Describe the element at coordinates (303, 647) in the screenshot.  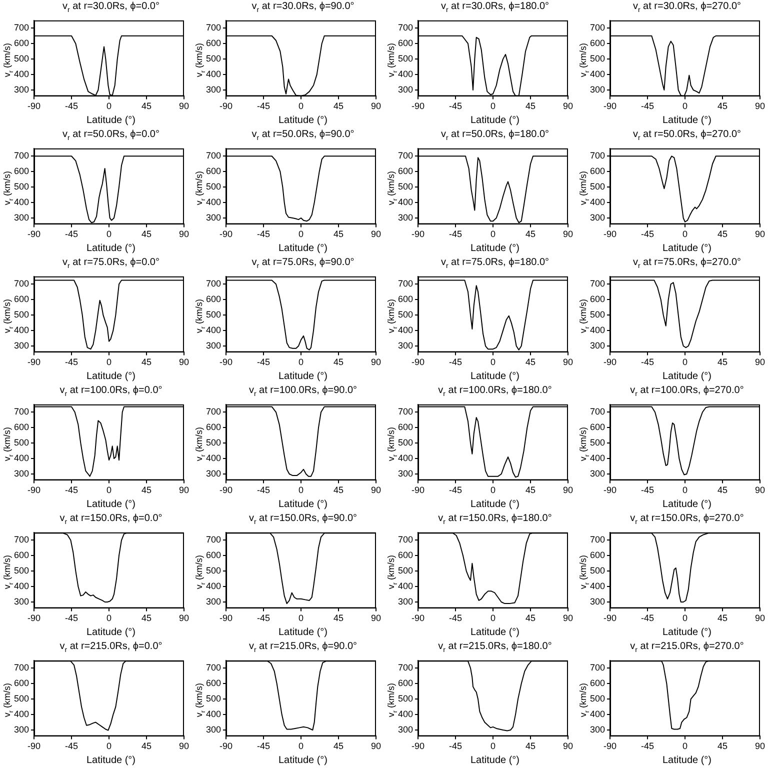
I see `chart-title: v$_{r}$ at r=215.0Rs, ϕ=90.0°` at that location.